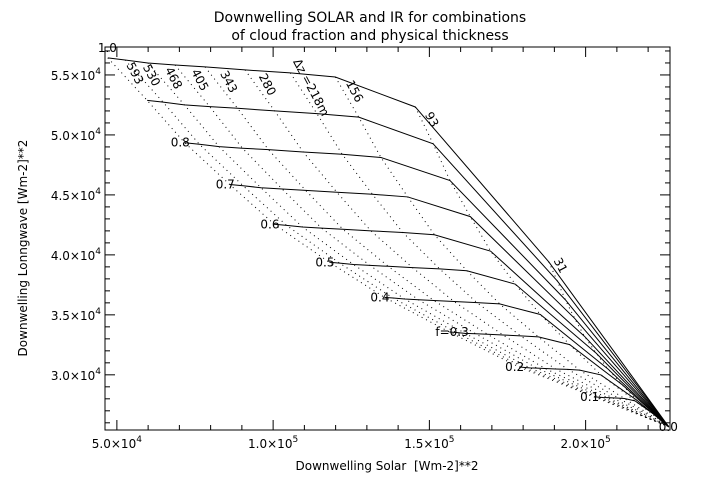 The image size is (701, 497). What do you see at coordinates (117, 443) in the screenshot?
I see `x-tick-label: 5.0×104` at bounding box center [117, 443].